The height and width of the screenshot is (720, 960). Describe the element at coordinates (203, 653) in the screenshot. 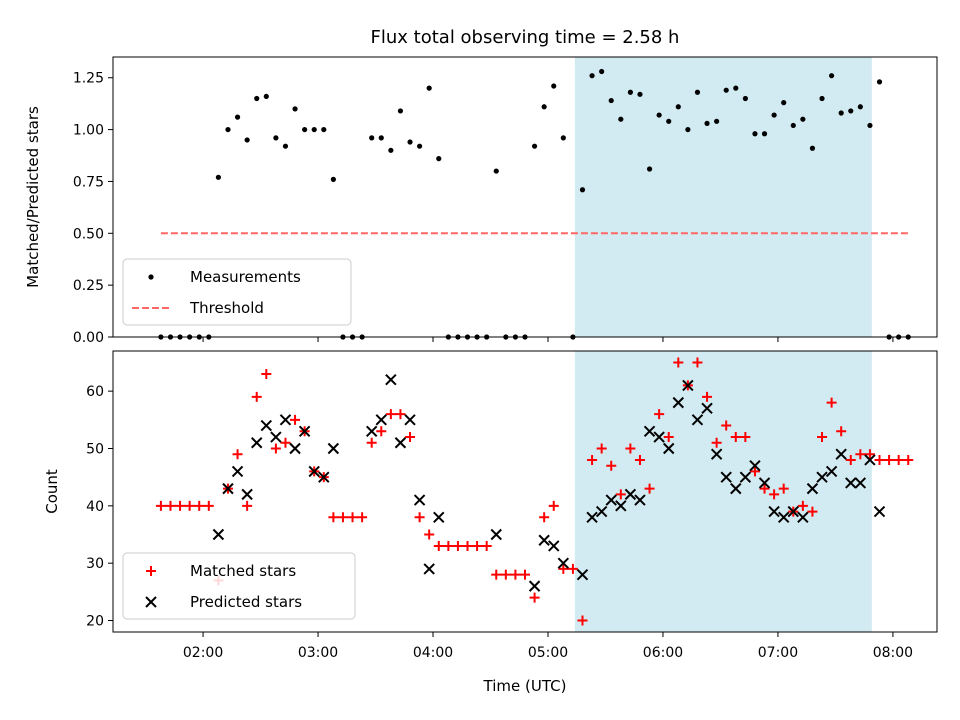

I see `x-tick-label: 02:00` at that location.